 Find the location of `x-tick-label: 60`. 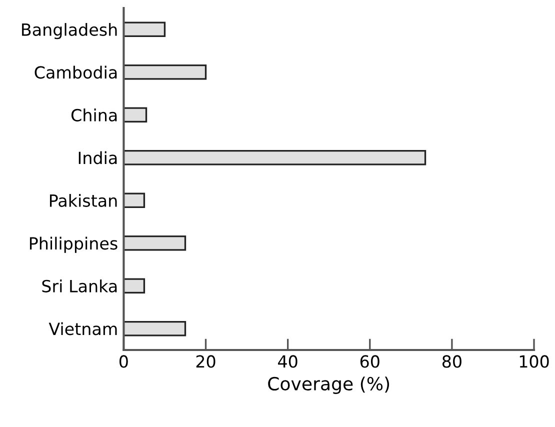

x-tick-label: 60 is located at coordinates (370, 361).